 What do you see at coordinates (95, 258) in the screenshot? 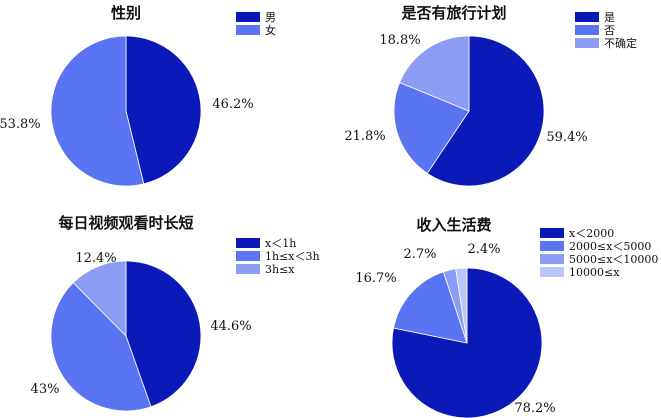
I see `slice-label: 12.4%` at bounding box center [95, 258].